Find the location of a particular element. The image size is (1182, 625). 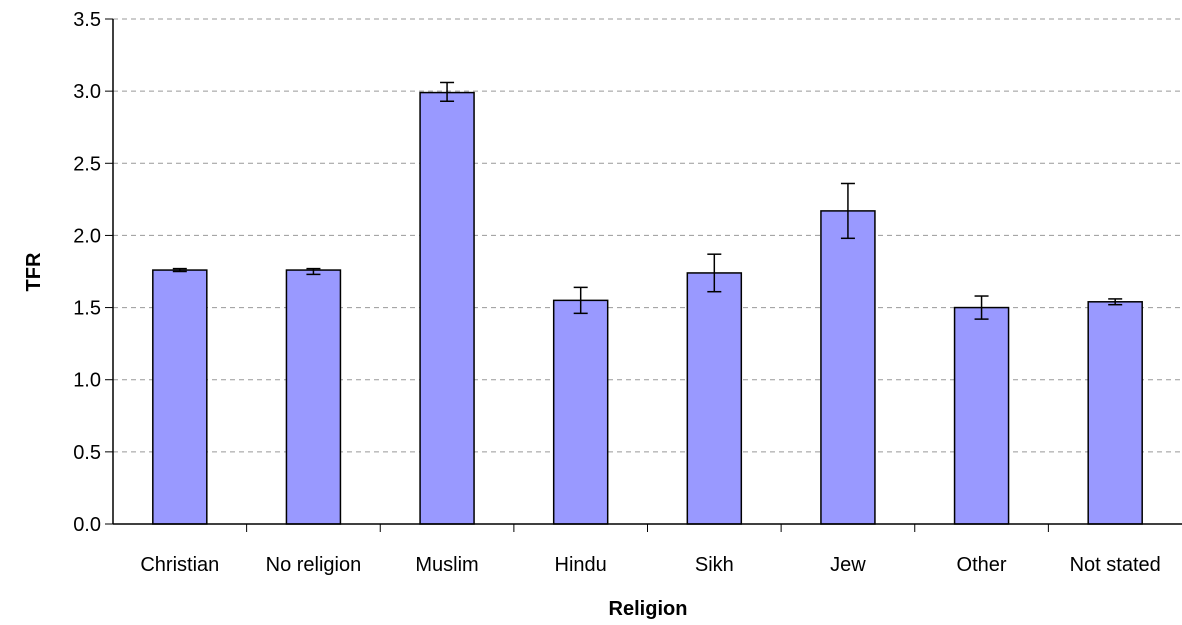

y-tick-label: 3.0 is located at coordinates (87, 92).